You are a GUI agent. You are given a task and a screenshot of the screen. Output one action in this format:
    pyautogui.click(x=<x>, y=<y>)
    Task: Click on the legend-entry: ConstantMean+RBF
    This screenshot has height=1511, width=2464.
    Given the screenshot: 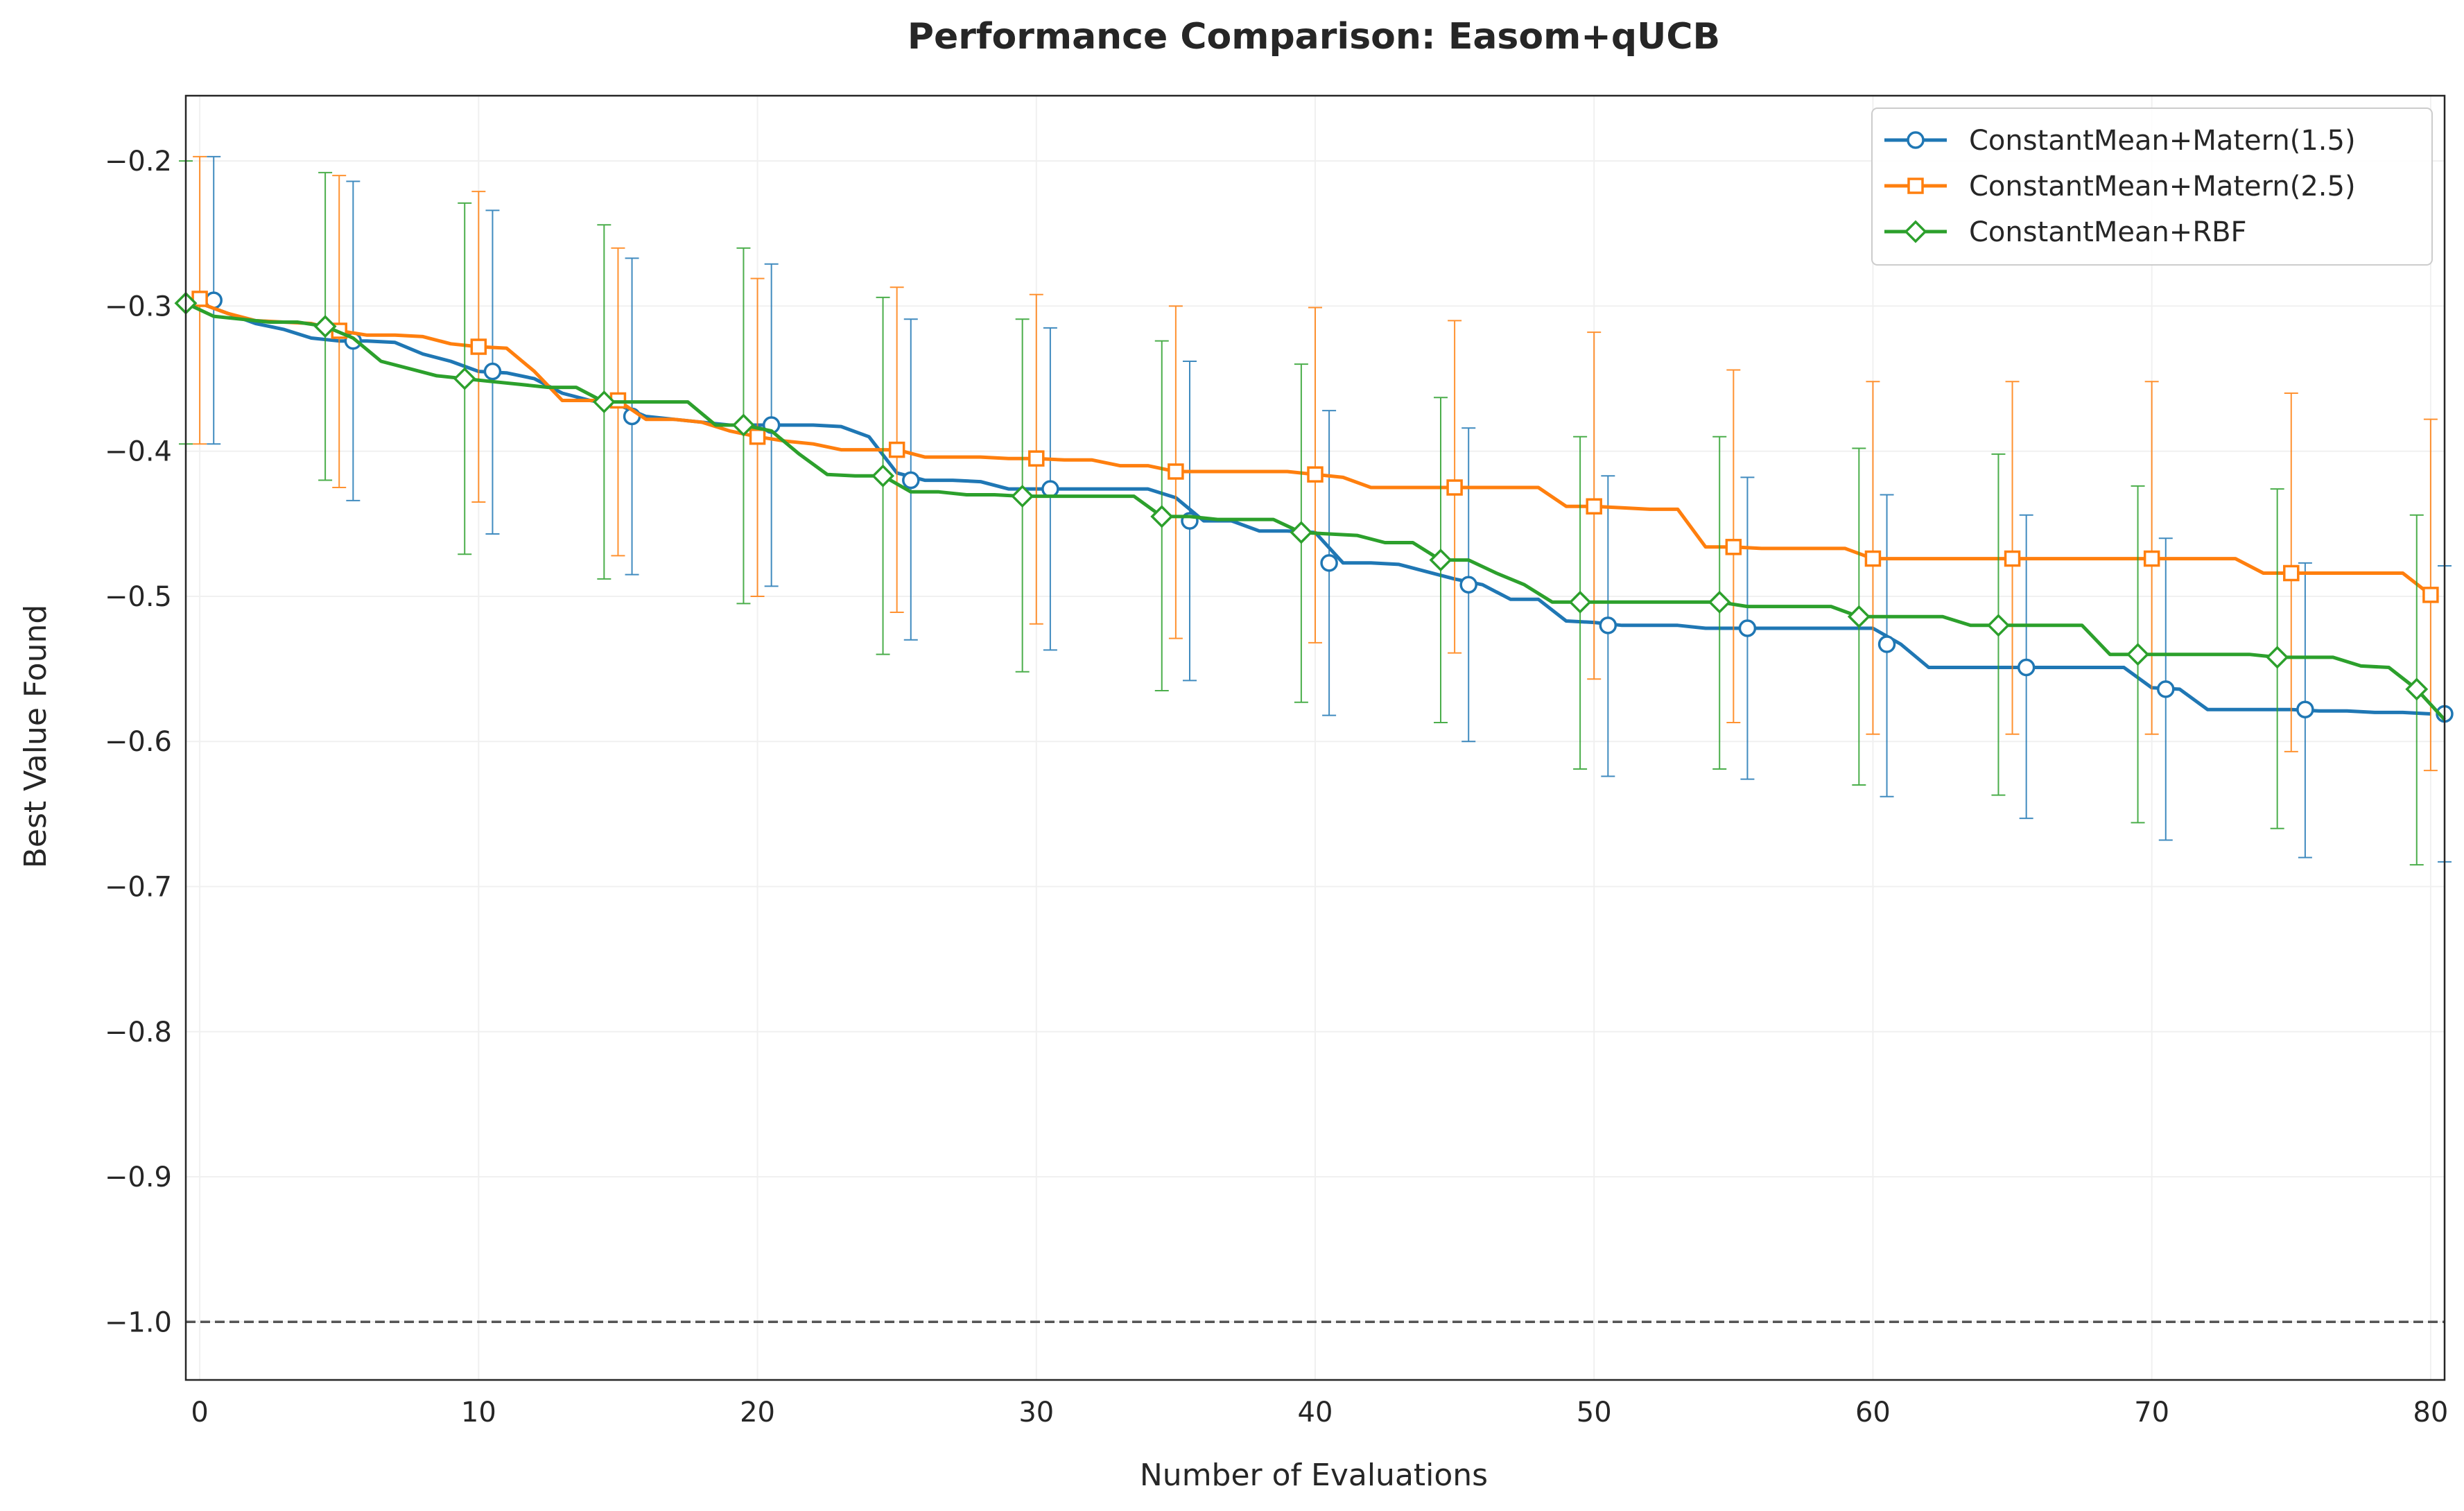 What is the action you would take?
    pyautogui.click(x=2066, y=232)
    